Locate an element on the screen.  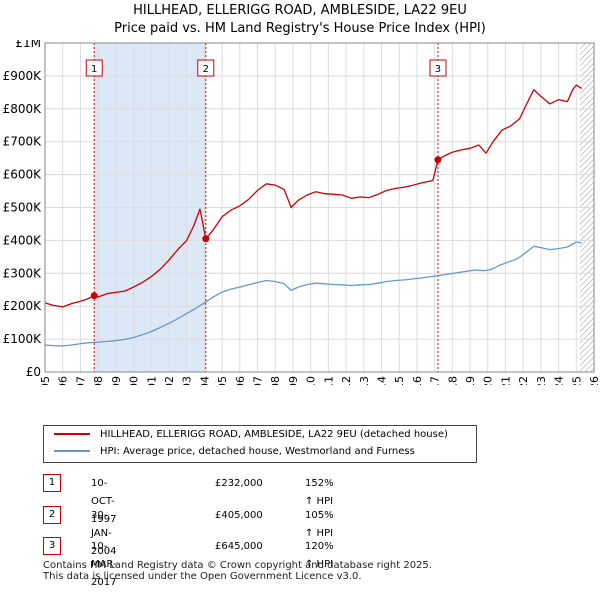
transaction-hpi: 105% ↑ HPI is located at coordinates (319, 524).